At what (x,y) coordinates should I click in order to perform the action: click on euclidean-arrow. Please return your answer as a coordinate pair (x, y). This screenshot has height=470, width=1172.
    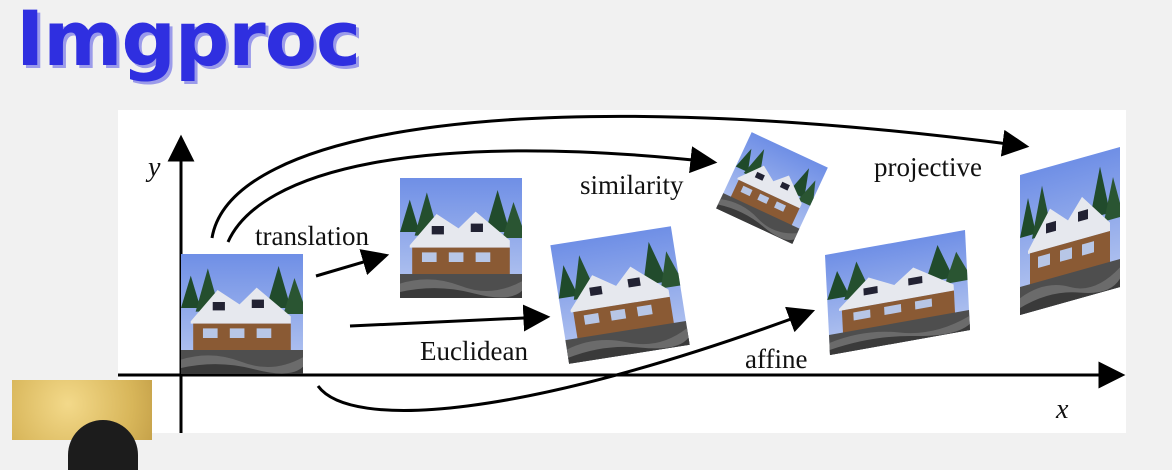
    Looking at the image, I should click on (450, 318).